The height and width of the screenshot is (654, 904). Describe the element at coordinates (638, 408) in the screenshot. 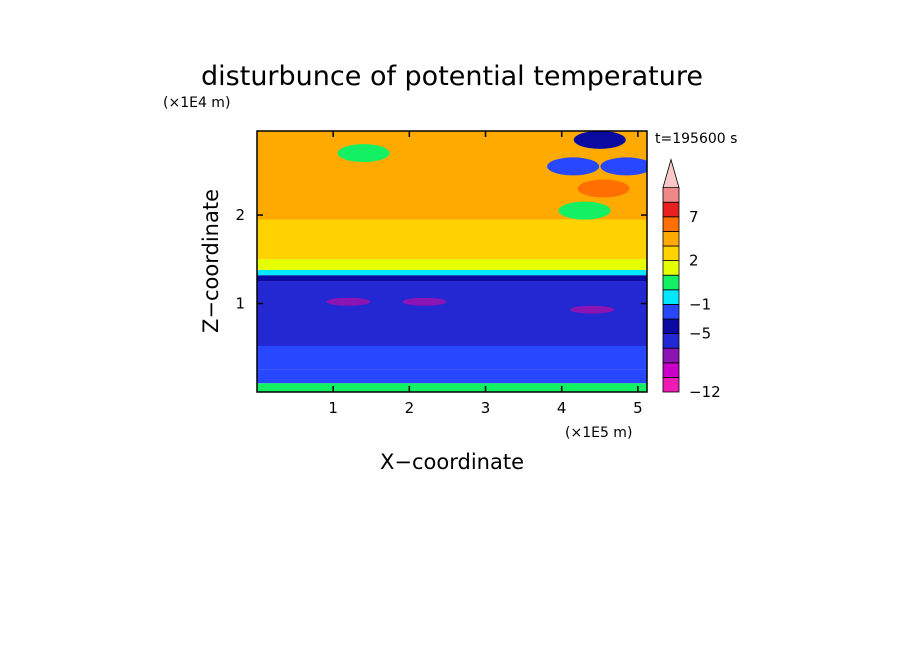

I see `x-tick-label-4: 5` at that location.